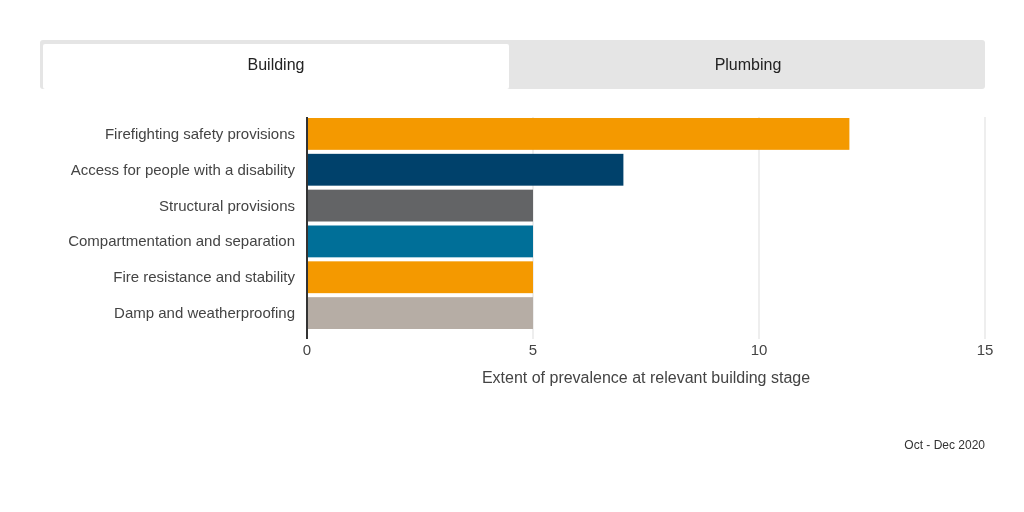 This screenshot has width=1024, height=512. What do you see at coordinates (985, 349) in the screenshot?
I see `x-tick-label: 15` at bounding box center [985, 349].